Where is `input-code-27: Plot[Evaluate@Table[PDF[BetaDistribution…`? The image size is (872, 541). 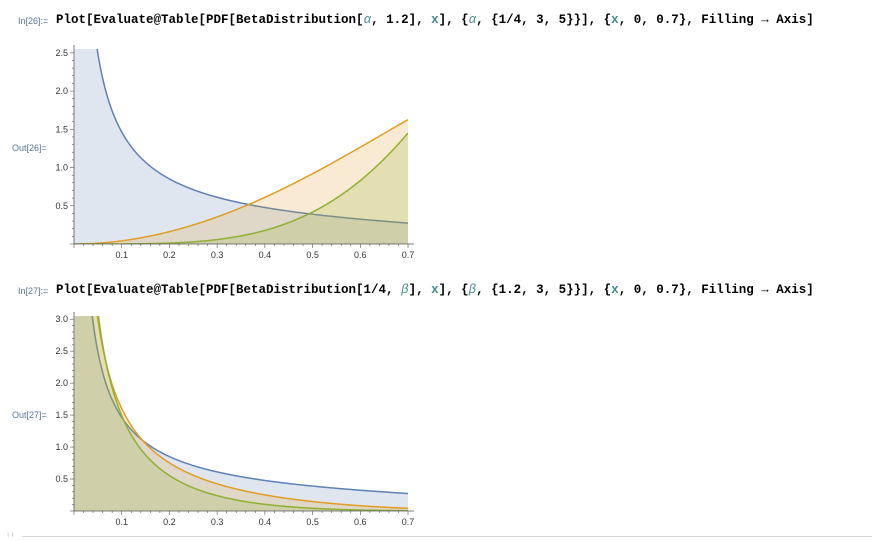 input-code-27: Plot[Evaluate@Table[PDF[BetaDistribution… is located at coordinates (435, 290).